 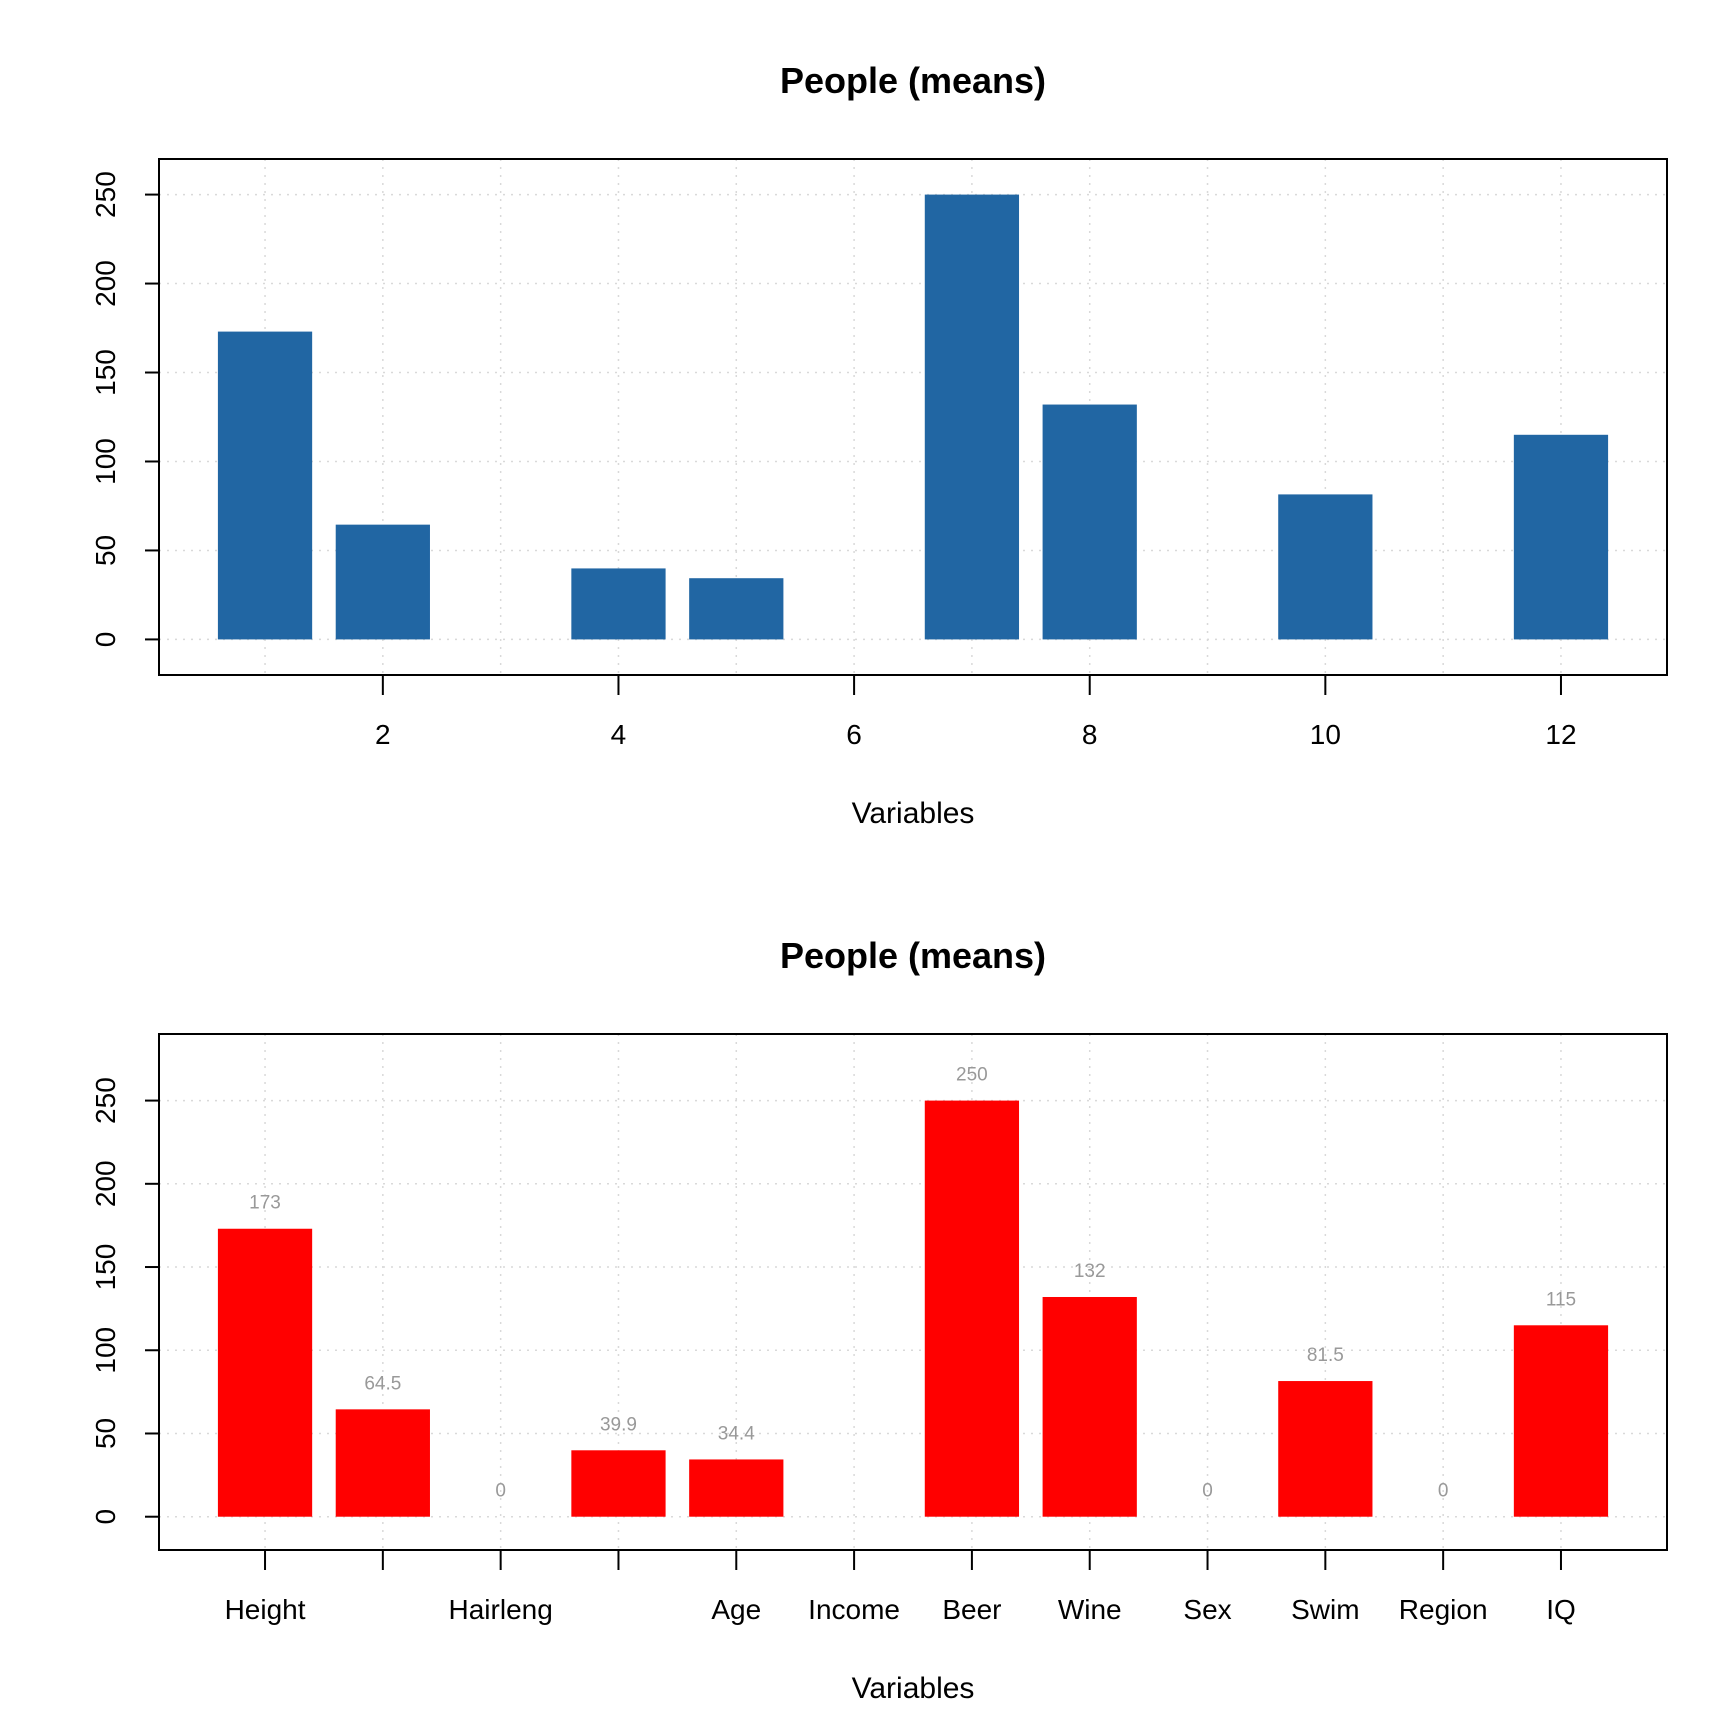 I want to click on data-label: 132, so click(x=1090, y=1271).